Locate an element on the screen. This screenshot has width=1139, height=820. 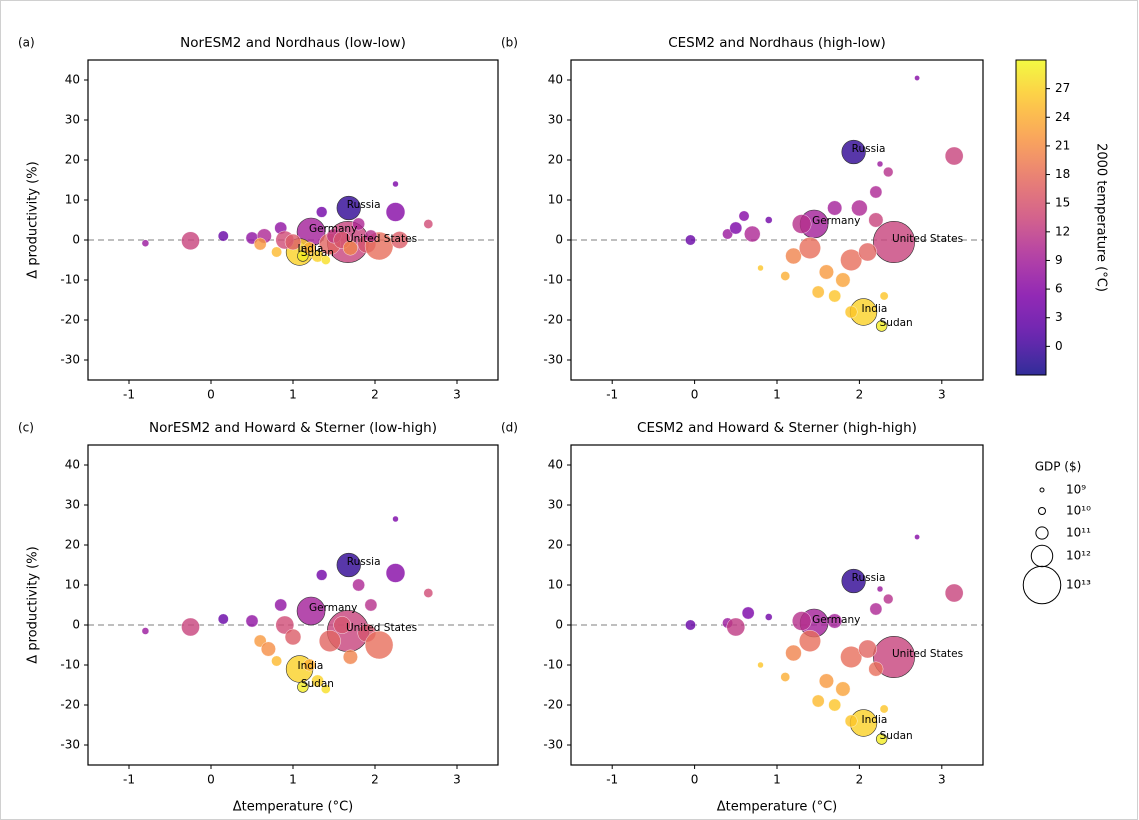
colorbar-label: 2000 temperature (°C) is located at coordinates (1101, 217).